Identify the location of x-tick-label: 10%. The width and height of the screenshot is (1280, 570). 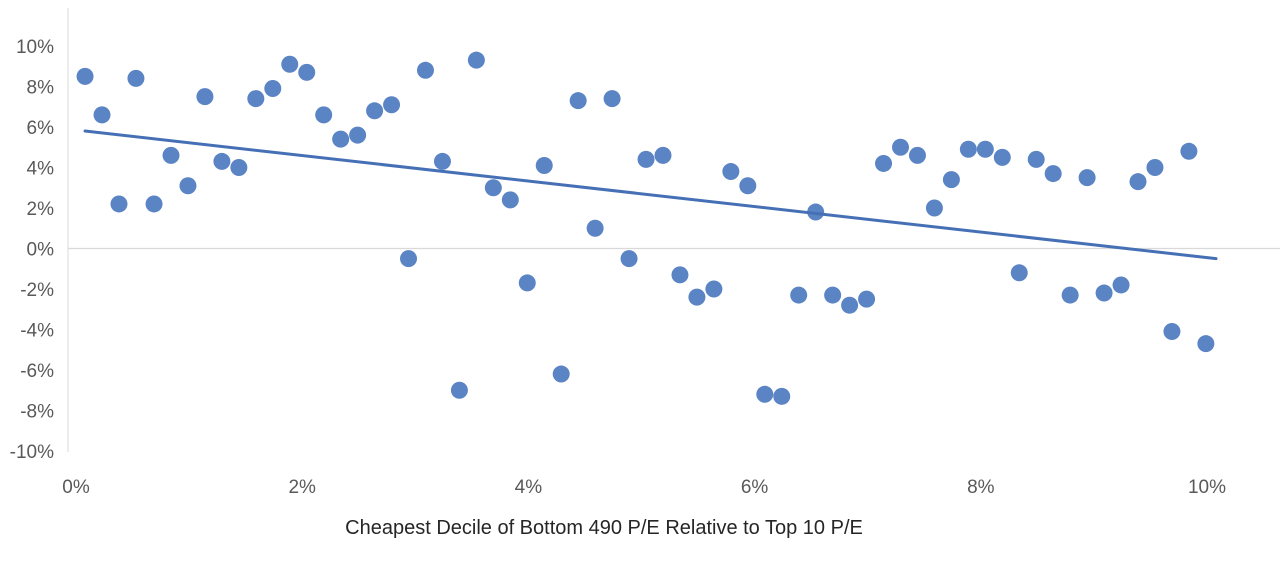
(1207, 487).